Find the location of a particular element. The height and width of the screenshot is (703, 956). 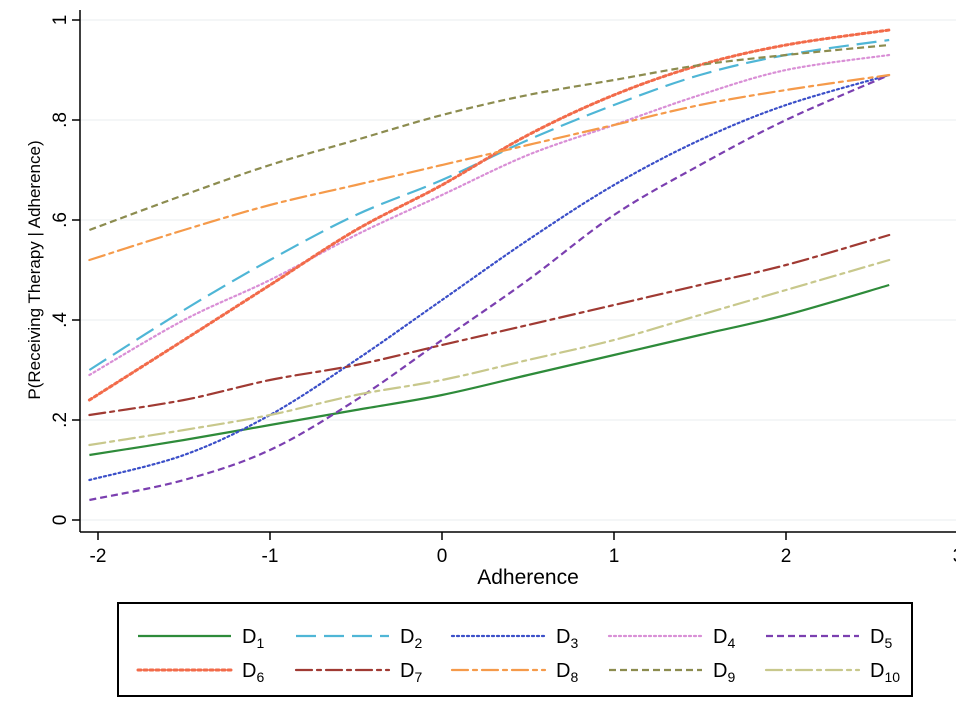

legend-label-d3: D3 is located at coordinates (567, 638).